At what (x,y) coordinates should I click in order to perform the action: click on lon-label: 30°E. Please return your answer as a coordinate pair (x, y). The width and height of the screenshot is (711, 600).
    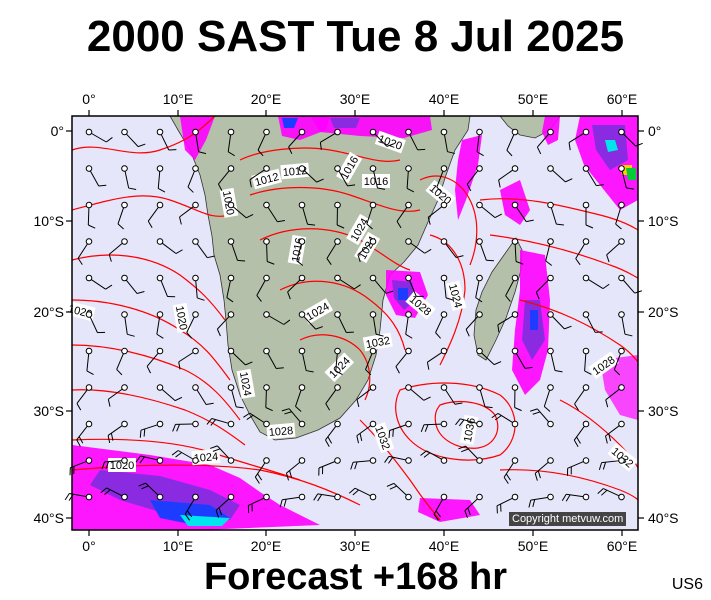
    Looking at the image, I should click on (355, 99).